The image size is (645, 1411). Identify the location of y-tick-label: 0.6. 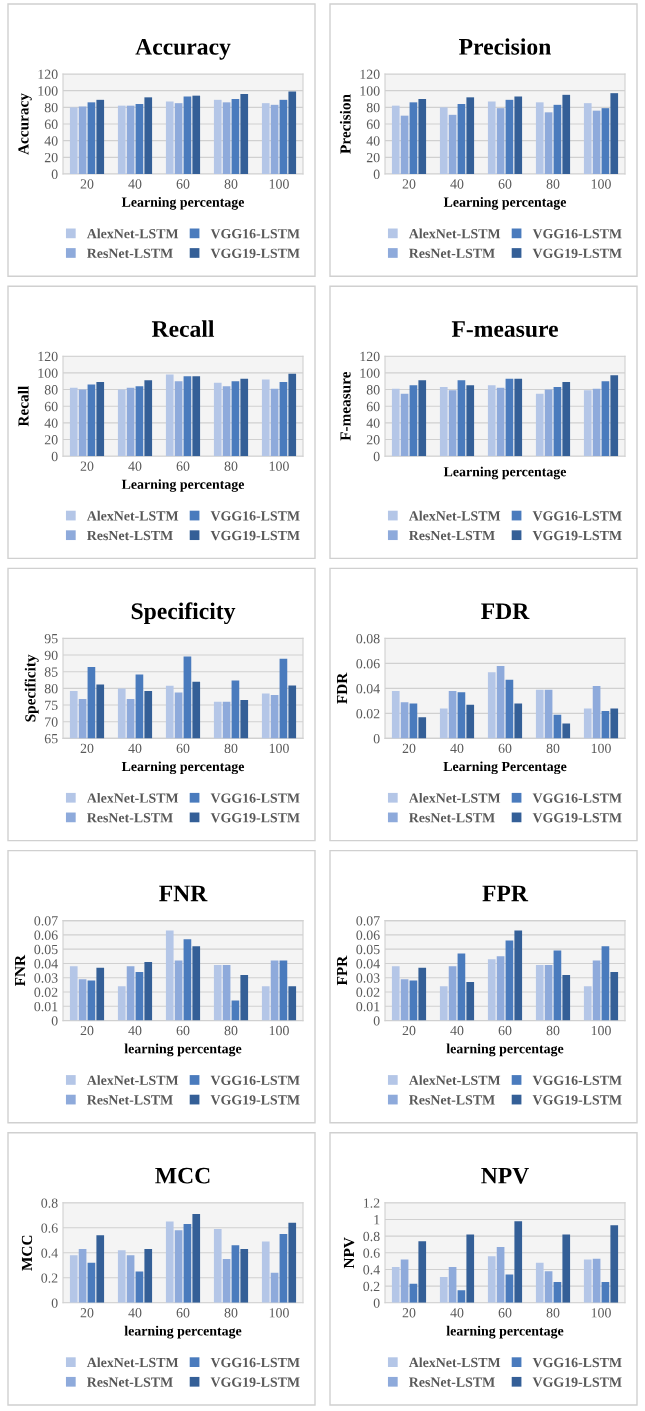
(371, 1253).